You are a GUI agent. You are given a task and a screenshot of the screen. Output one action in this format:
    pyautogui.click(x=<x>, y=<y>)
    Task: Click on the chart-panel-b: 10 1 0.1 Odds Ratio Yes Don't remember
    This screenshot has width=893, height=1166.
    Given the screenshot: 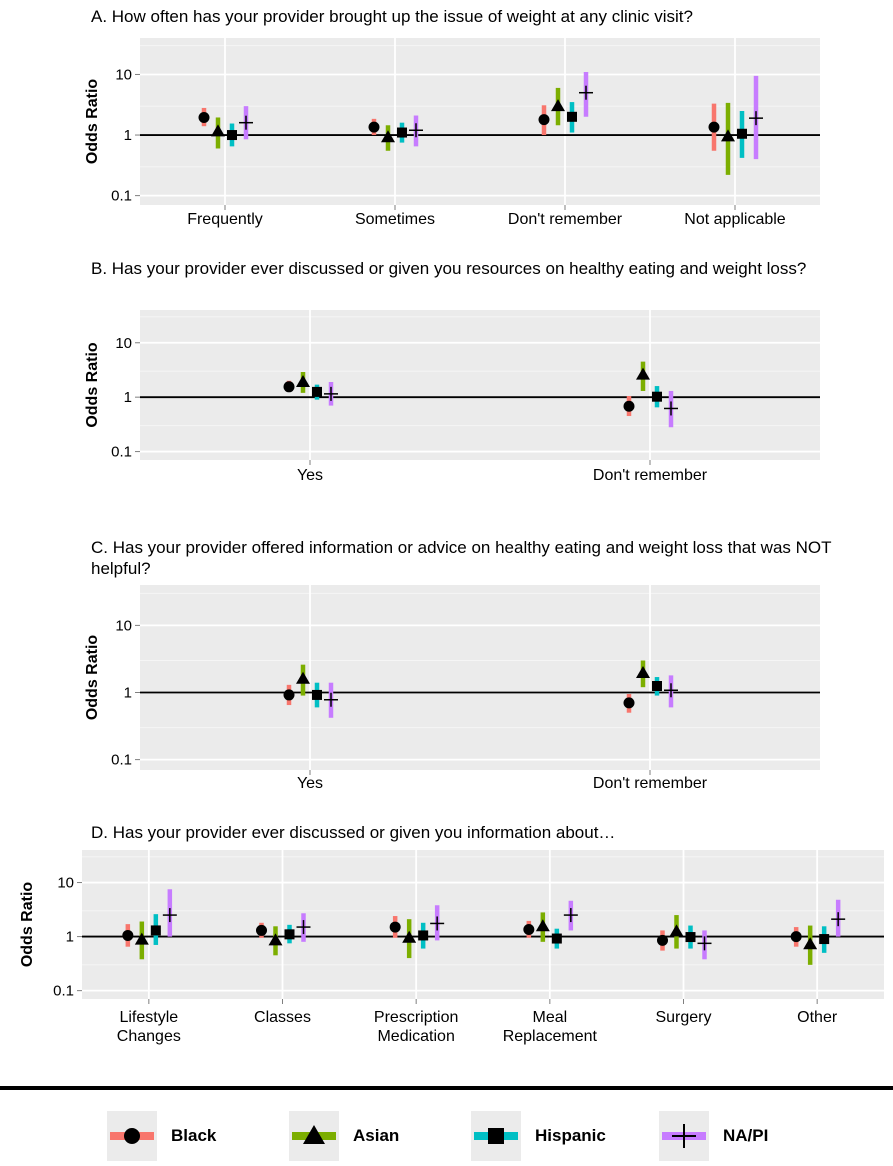 What is the action you would take?
    pyautogui.click(x=452, y=397)
    